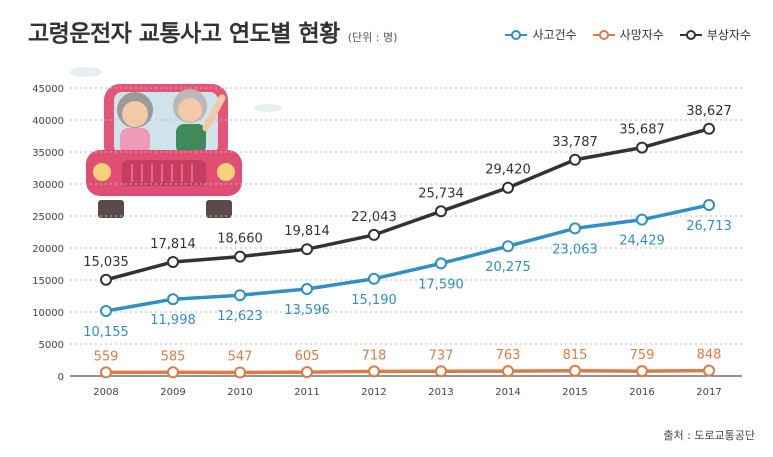 The image size is (773, 457). Describe the element at coordinates (240, 356) in the screenshot. I see `data-label-deaths: 547` at that location.